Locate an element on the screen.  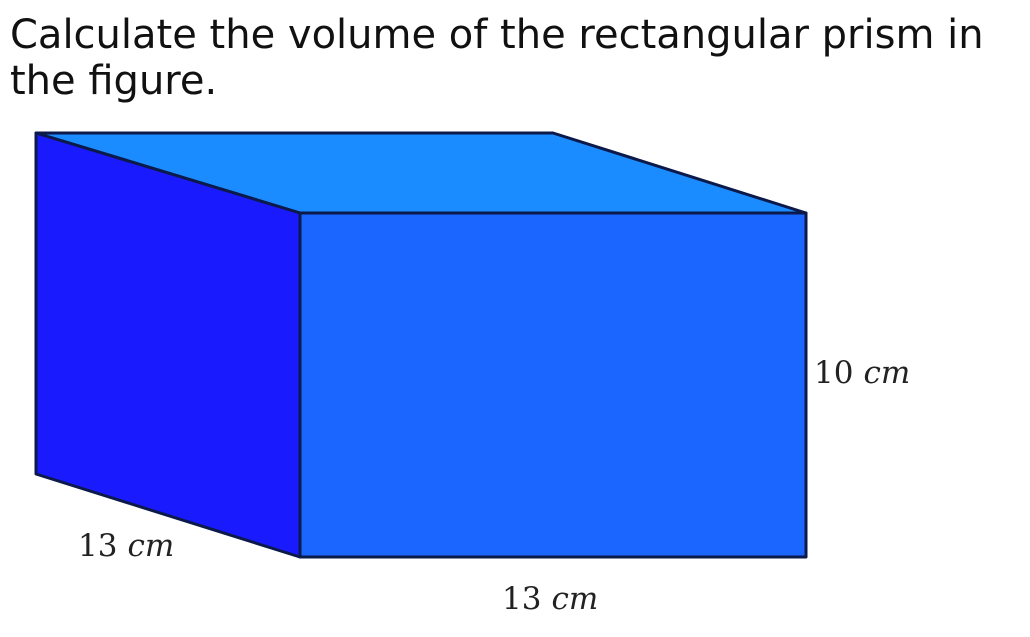
height-value: 10 is located at coordinates (833, 373).